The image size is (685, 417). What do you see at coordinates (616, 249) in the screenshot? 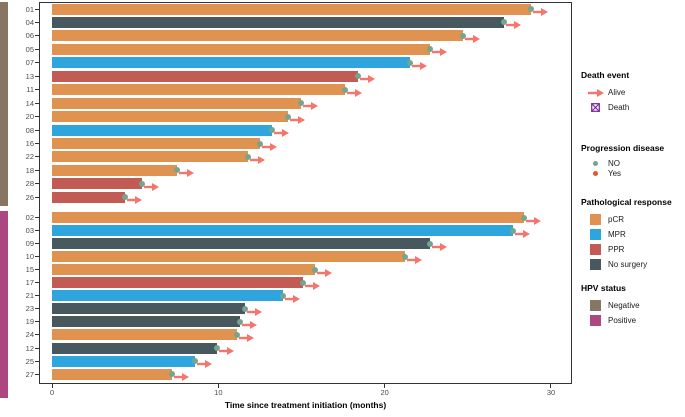
I see `legend-item-label: PPR` at bounding box center [616, 249].